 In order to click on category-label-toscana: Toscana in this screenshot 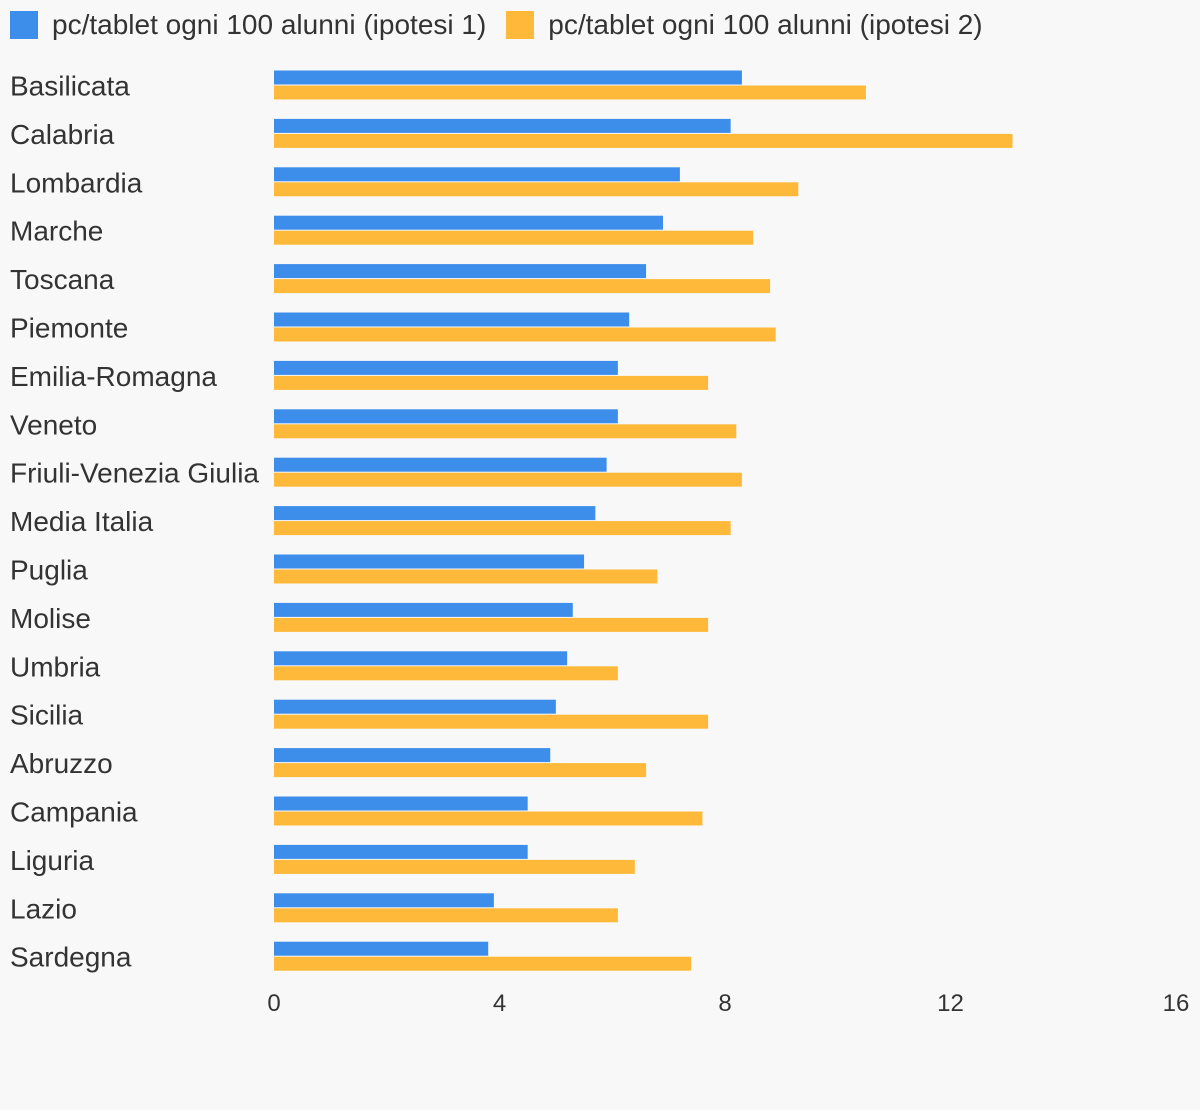, I will do `click(62, 279)`.